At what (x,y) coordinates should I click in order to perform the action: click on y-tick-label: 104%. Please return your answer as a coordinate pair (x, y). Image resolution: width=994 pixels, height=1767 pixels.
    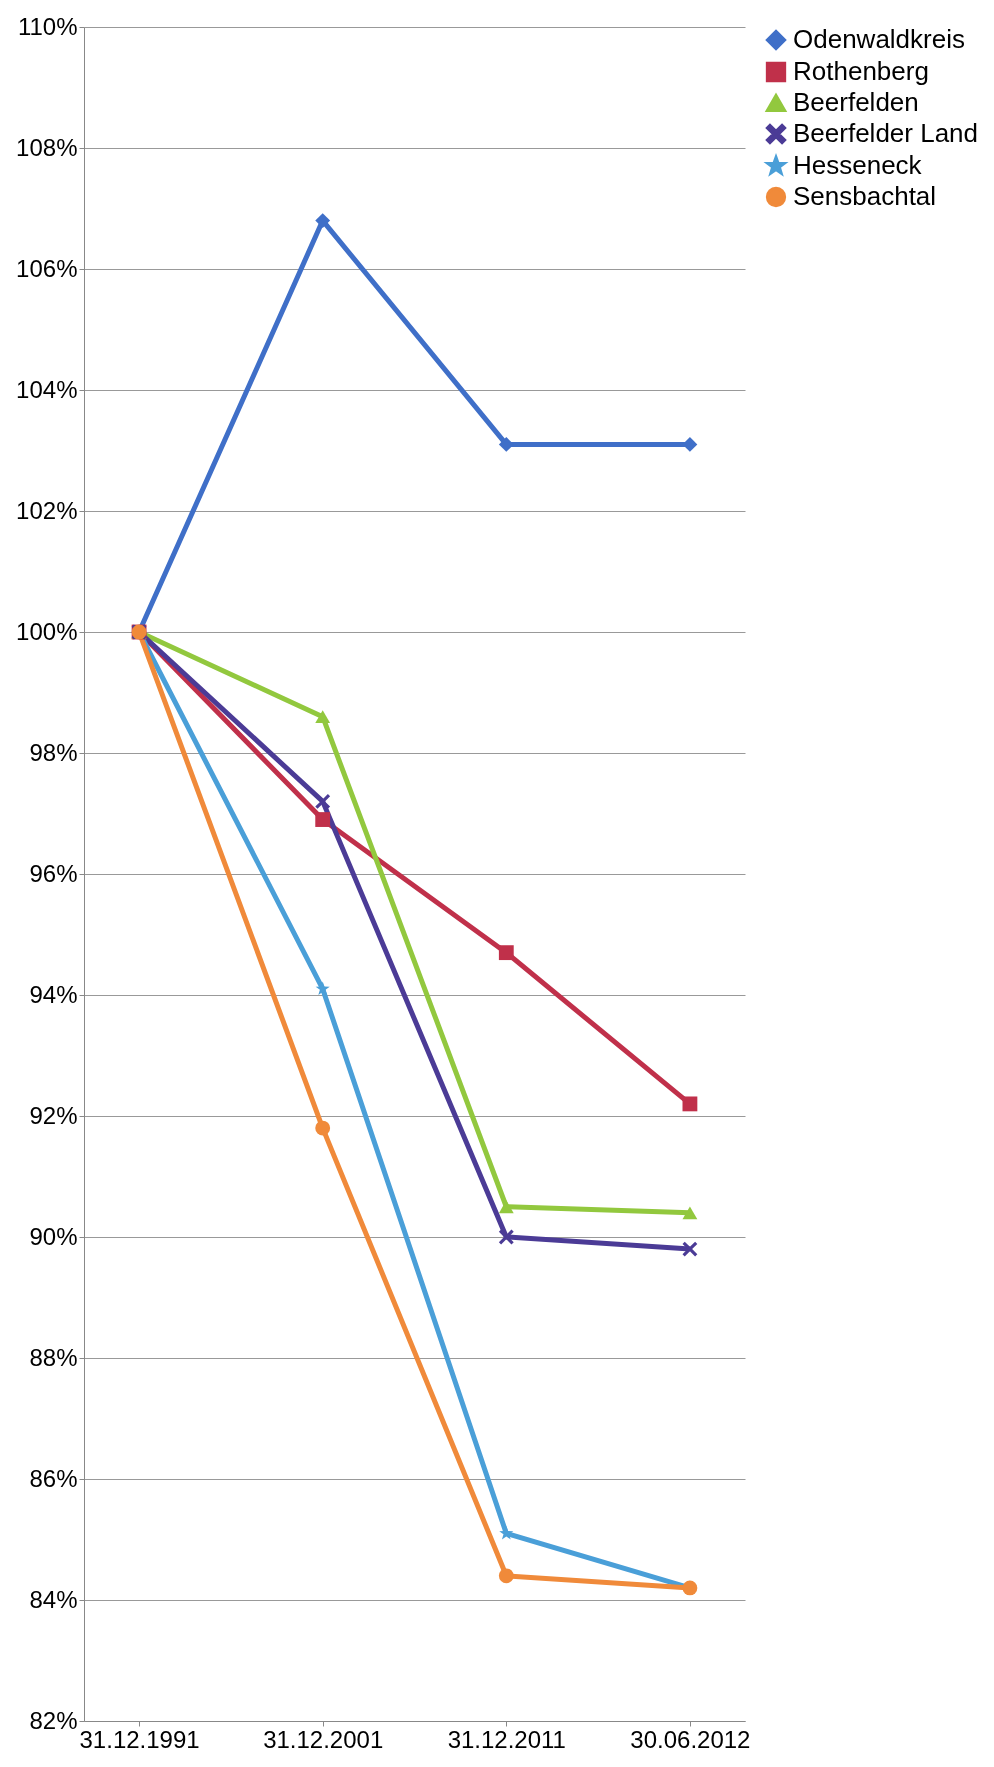
    Looking at the image, I should click on (47, 389).